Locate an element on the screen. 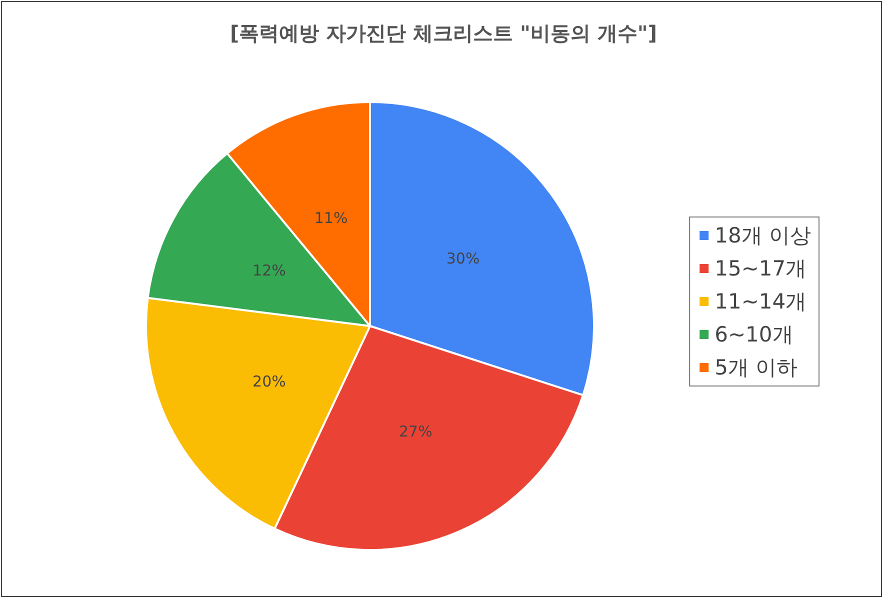 Image resolution: width=887 pixels, height=603 pixels. data-label: 12% is located at coordinates (269, 271).